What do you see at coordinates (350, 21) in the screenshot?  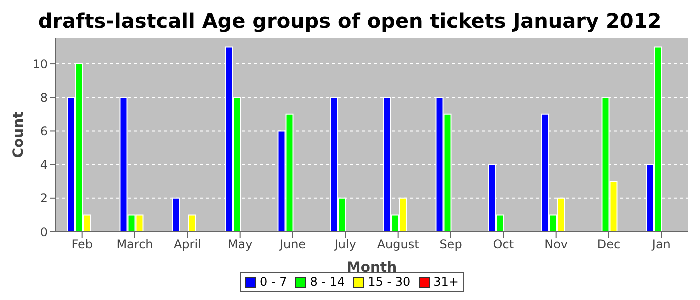 I see `chart-title: drafts-lastcall Age groups of open tickets January 2012` at bounding box center [350, 21].